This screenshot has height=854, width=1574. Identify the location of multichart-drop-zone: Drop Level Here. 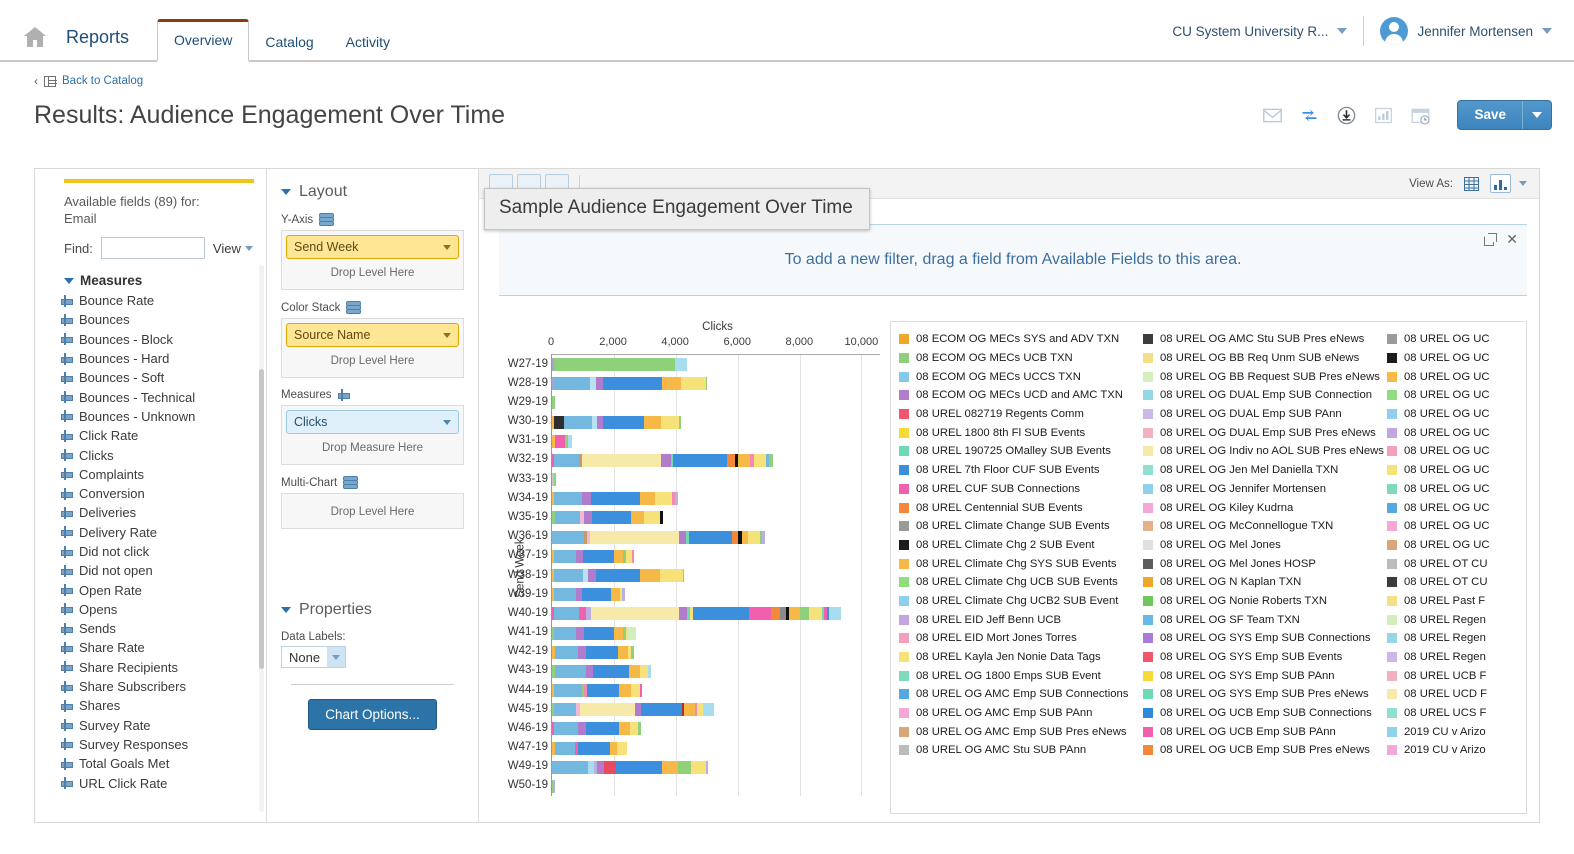
(372, 511).